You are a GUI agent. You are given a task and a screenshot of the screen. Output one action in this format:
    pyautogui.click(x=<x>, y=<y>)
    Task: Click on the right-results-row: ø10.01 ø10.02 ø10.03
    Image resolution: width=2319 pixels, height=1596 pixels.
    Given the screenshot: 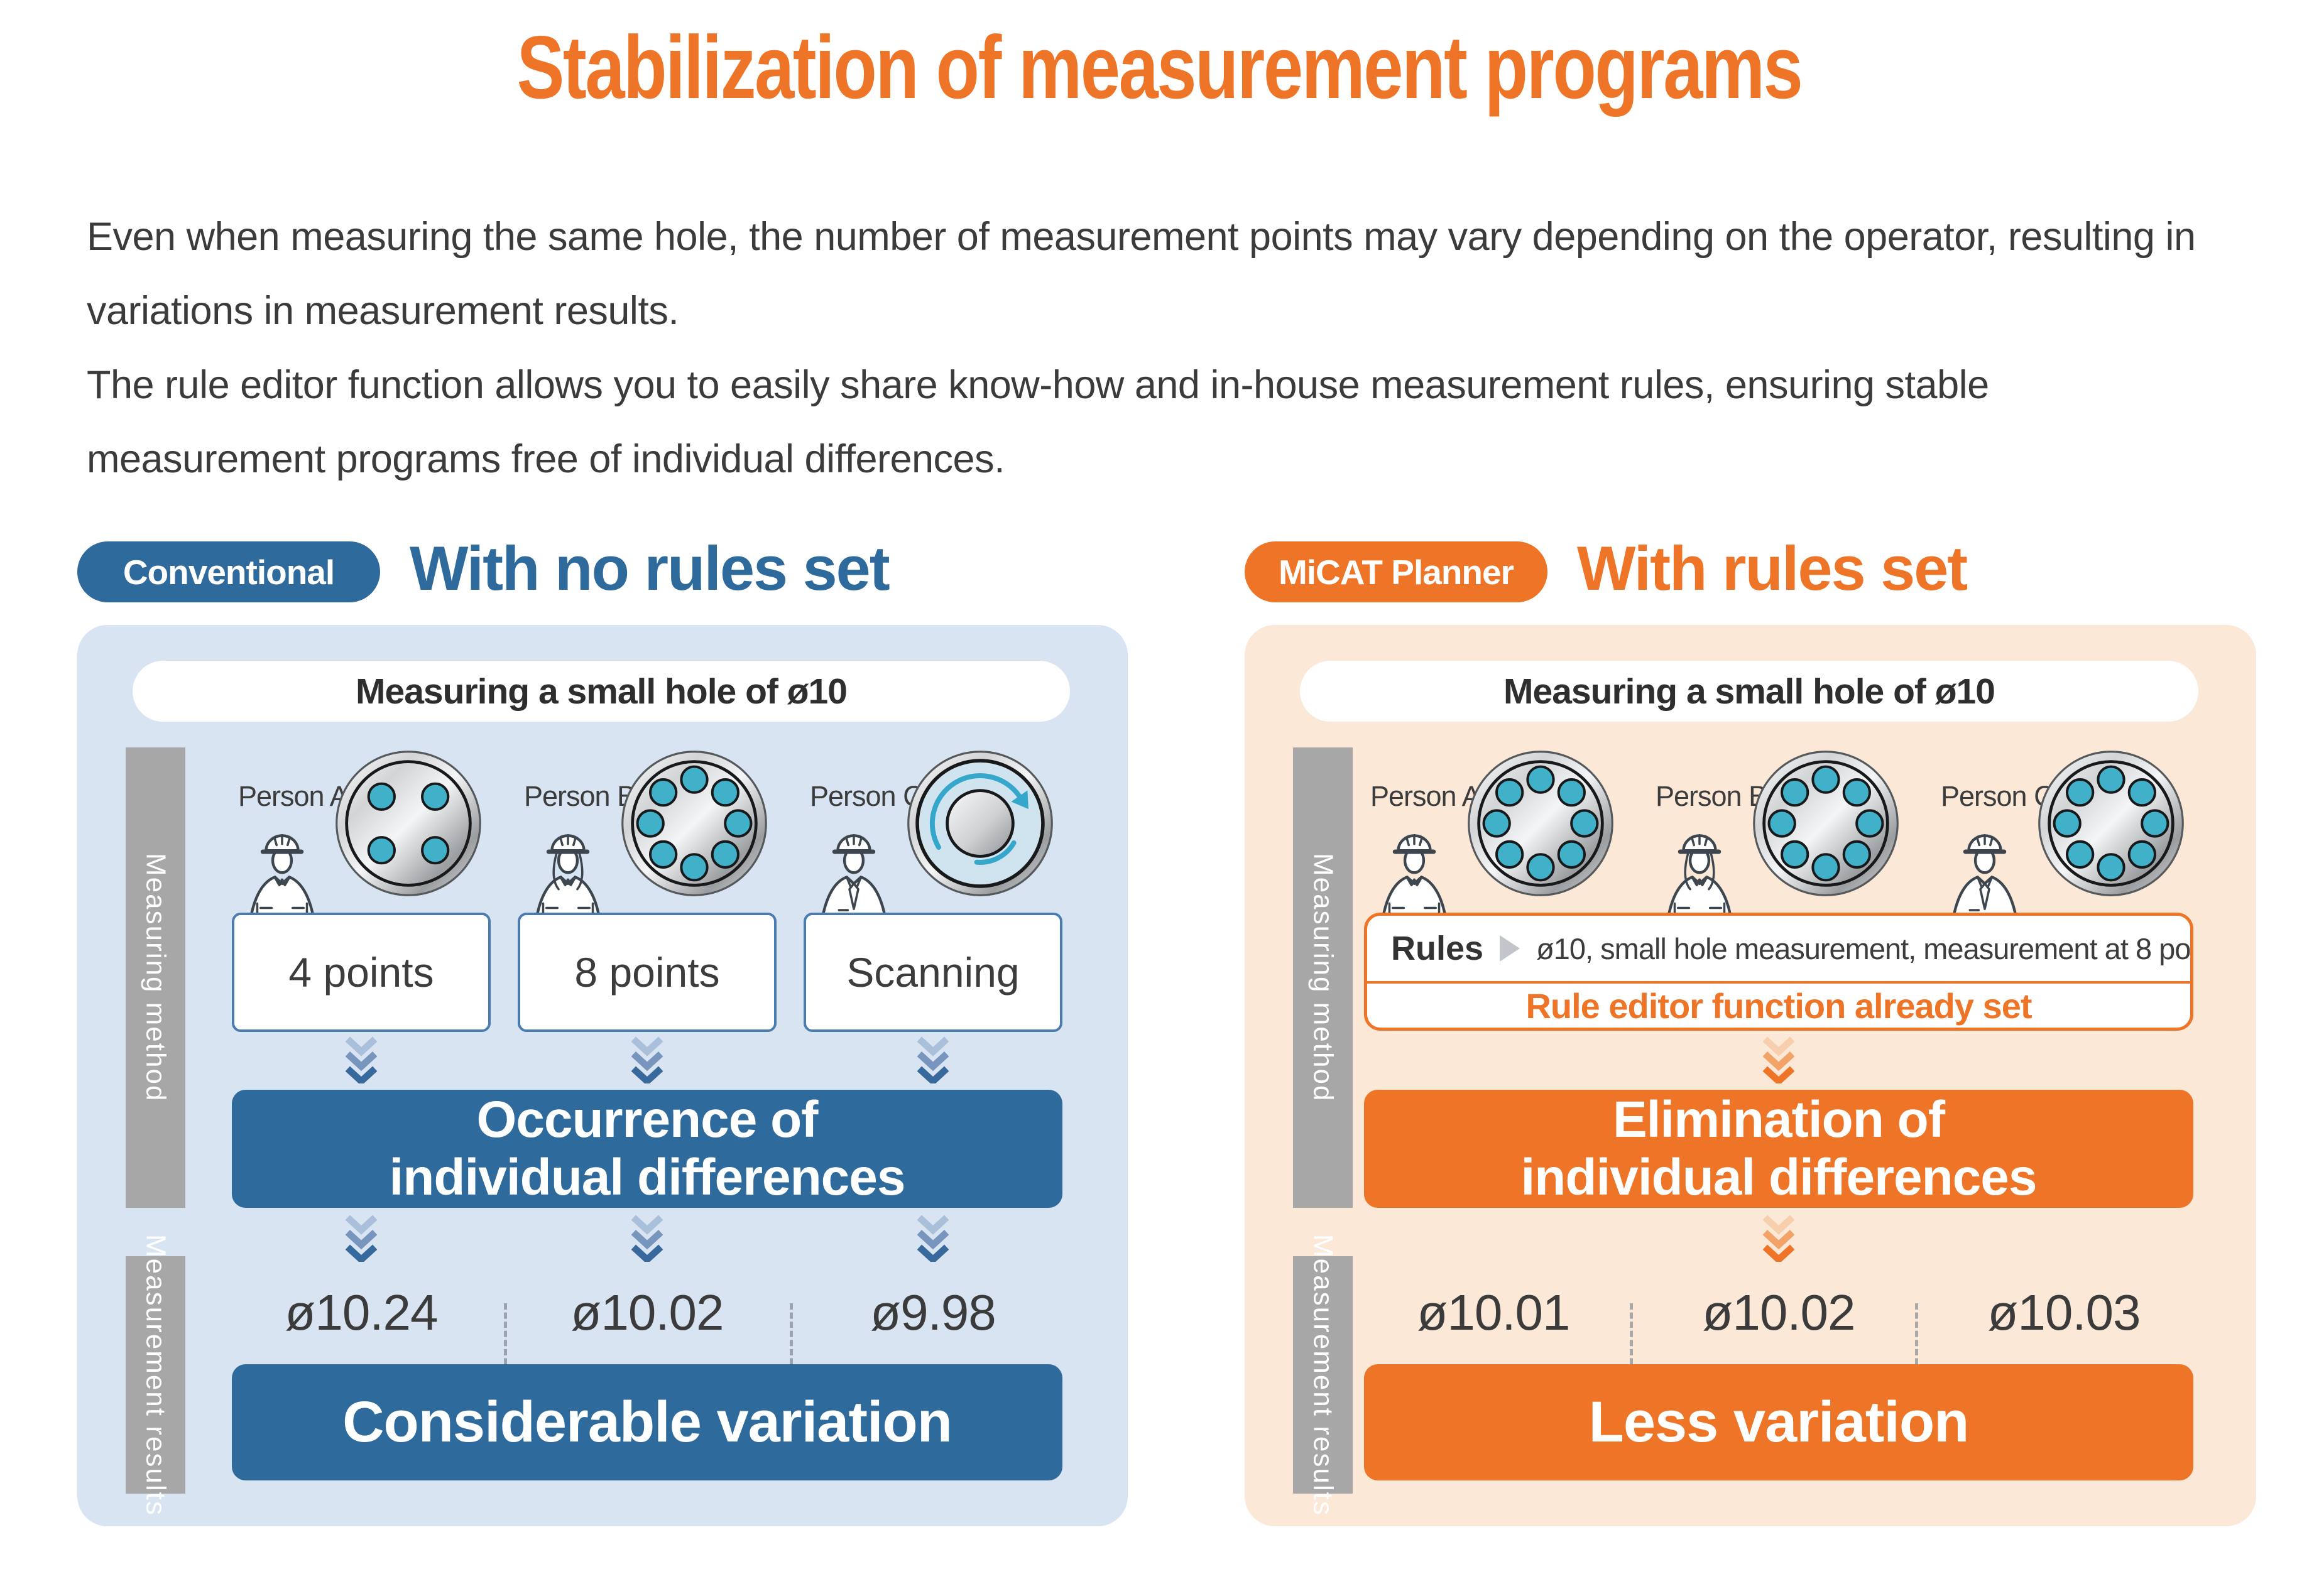 What is the action you would take?
    pyautogui.click(x=1778, y=1323)
    